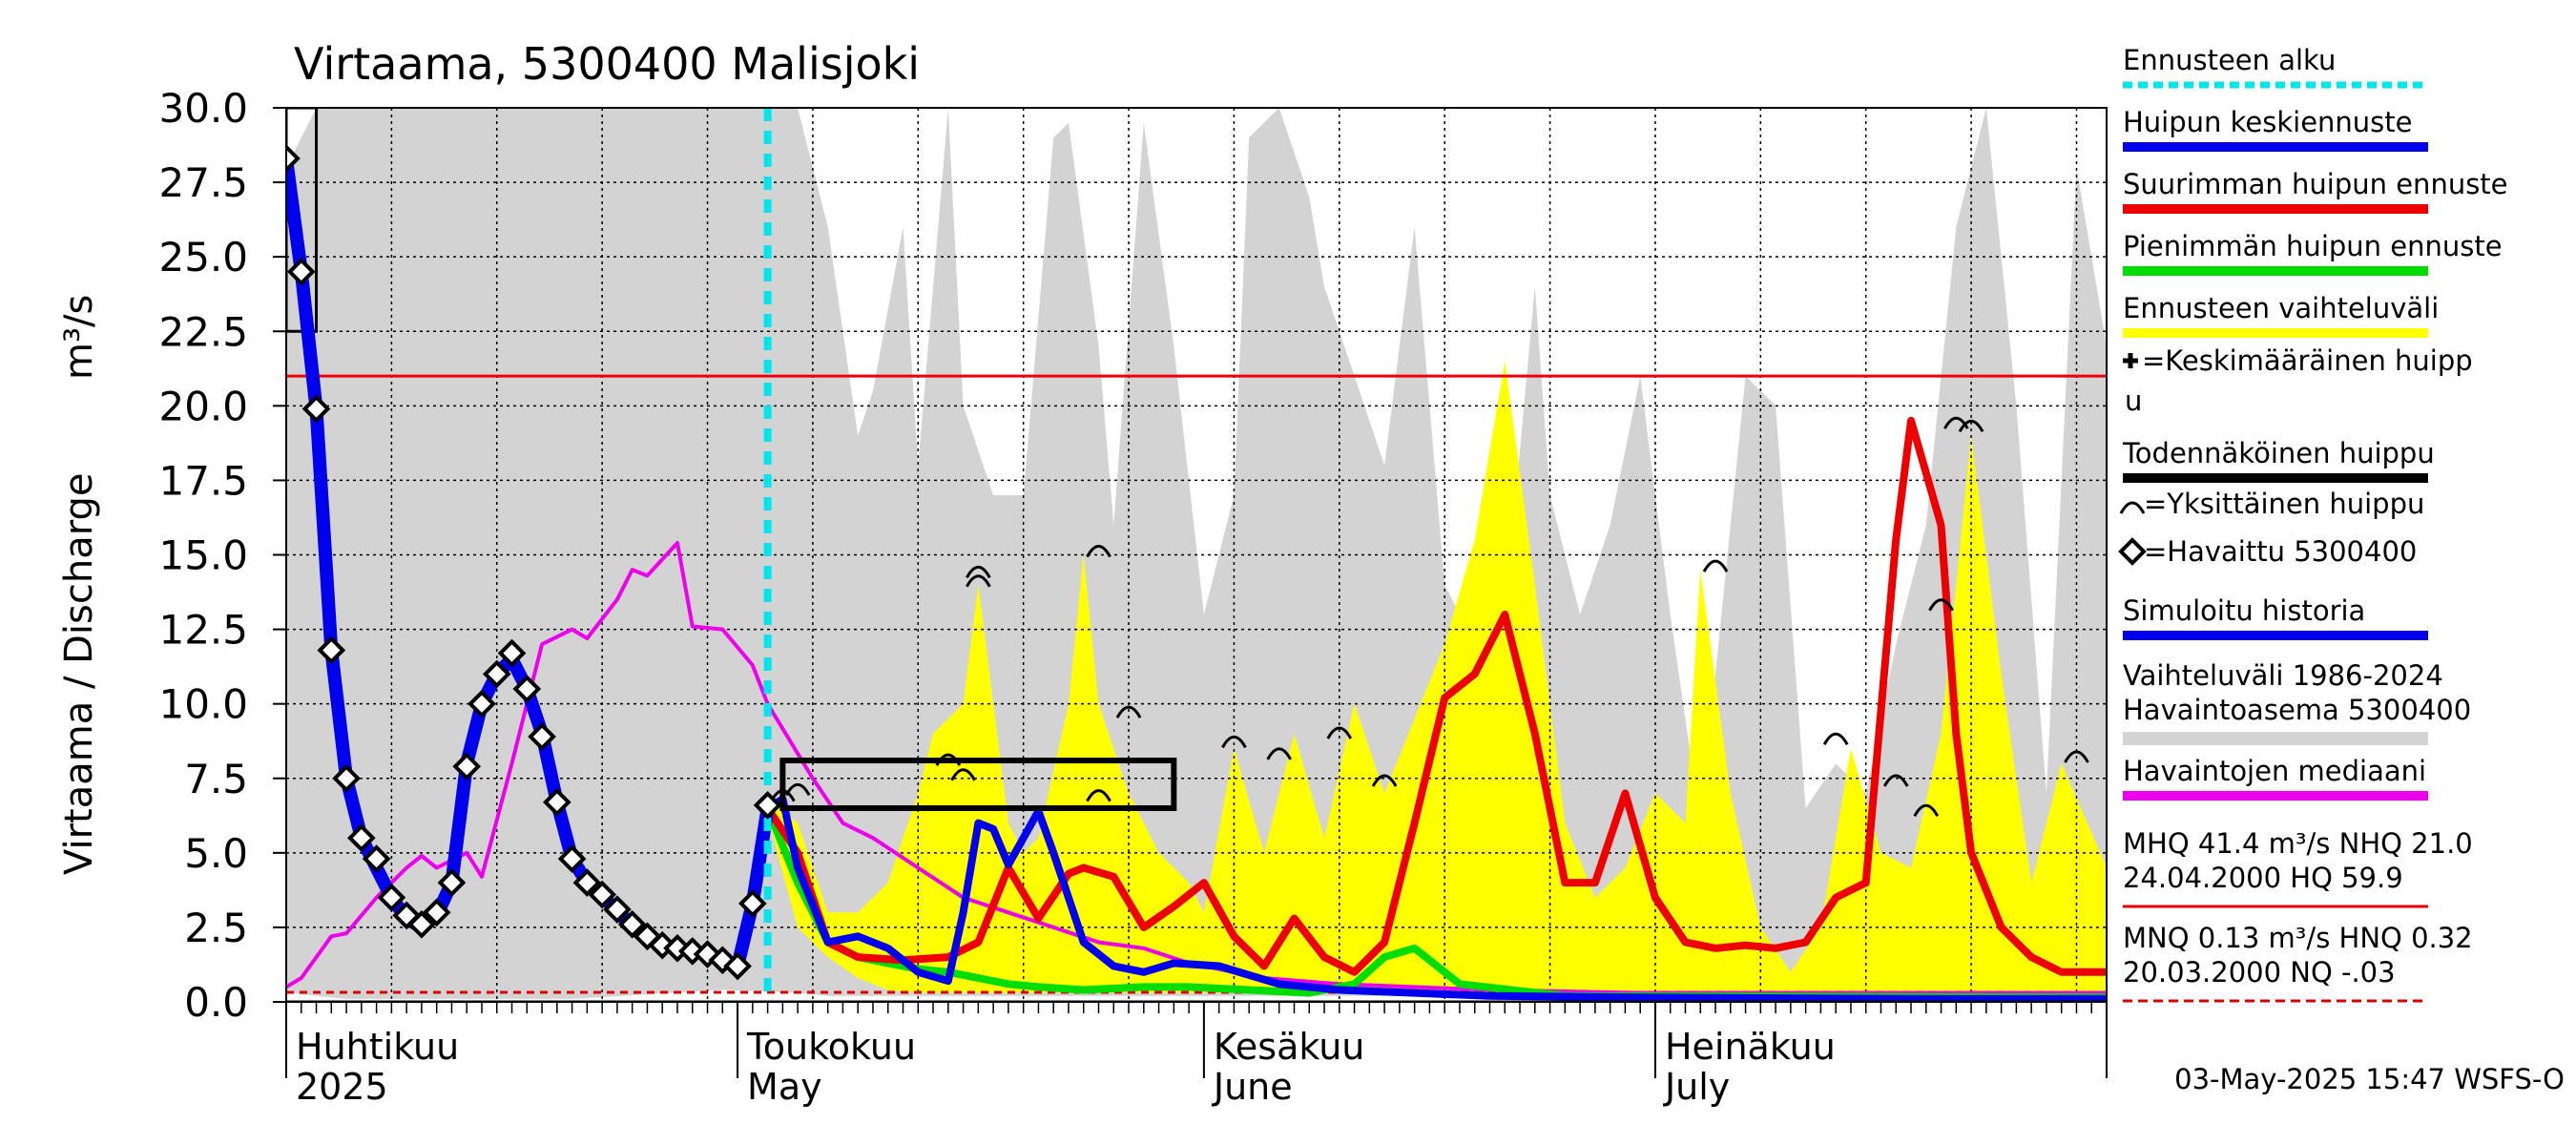  I want to click on legend-plus-symbol, so click(2130, 361).